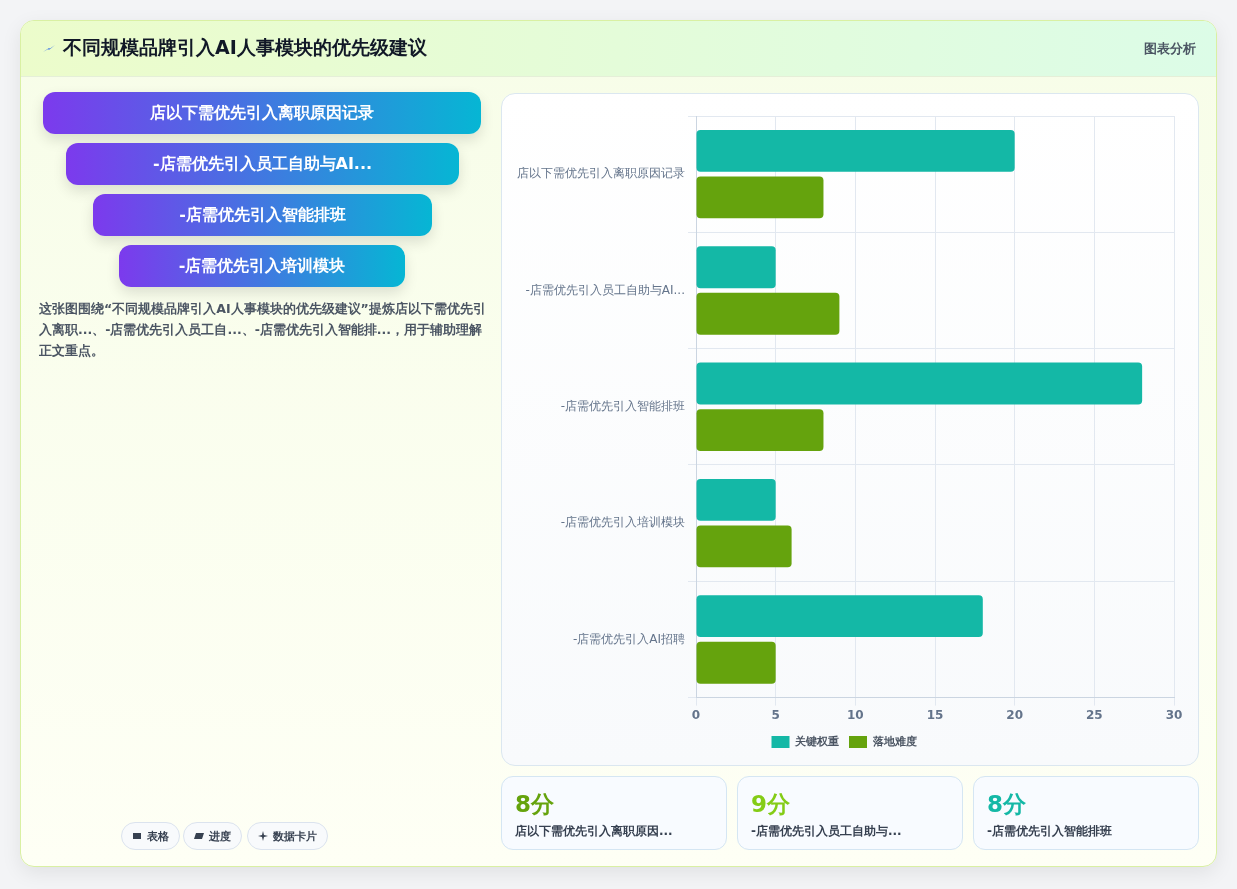 The height and width of the screenshot is (889, 1237). Describe the element at coordinates (295, 836) in the screenshot. I see `text: 数据卡片` at that location.